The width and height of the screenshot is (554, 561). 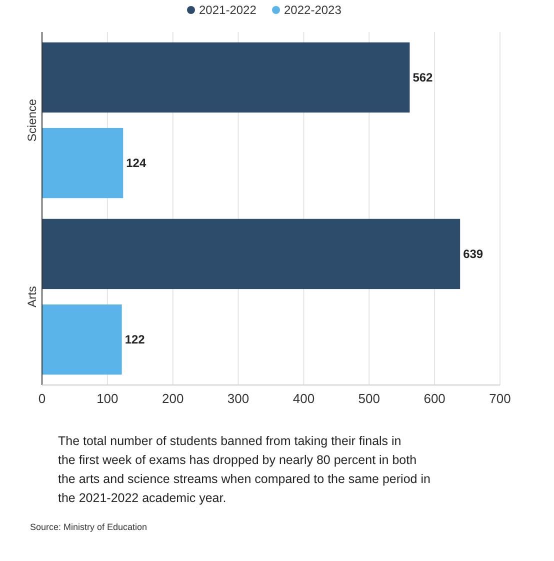 What do you see at coordinates (313, 10) in the screenshot?
I see `legend-label: 2022-2023` at bounding box center [313, 10].